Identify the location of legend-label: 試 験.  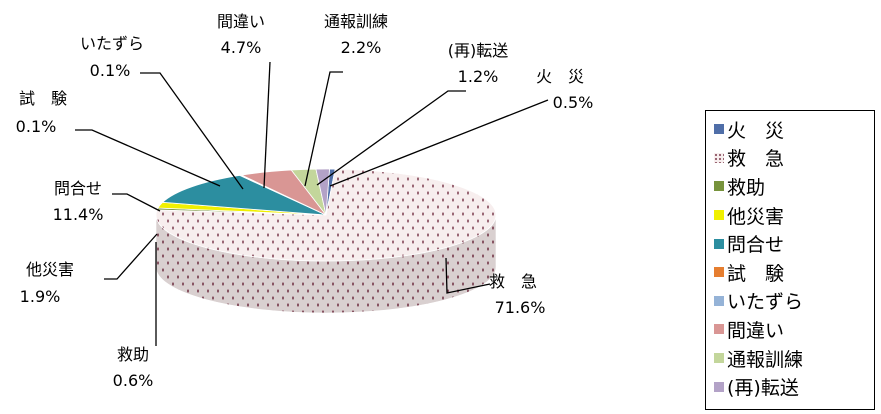
(756, 273).